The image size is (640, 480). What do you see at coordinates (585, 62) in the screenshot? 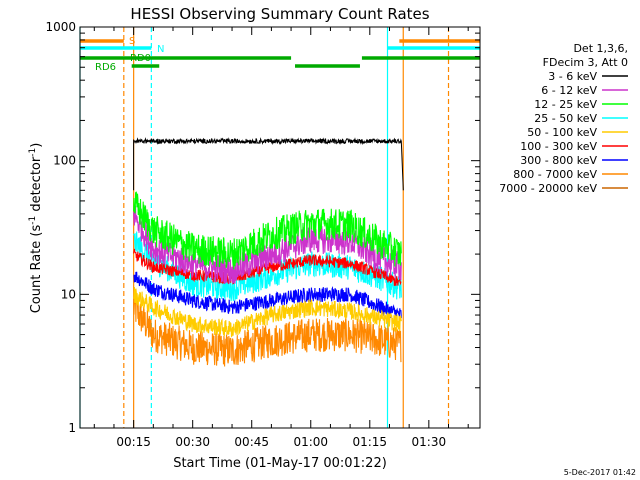
I see `legend-header-2: FDecim 3, Att 0` at bounding box center [585, 62].